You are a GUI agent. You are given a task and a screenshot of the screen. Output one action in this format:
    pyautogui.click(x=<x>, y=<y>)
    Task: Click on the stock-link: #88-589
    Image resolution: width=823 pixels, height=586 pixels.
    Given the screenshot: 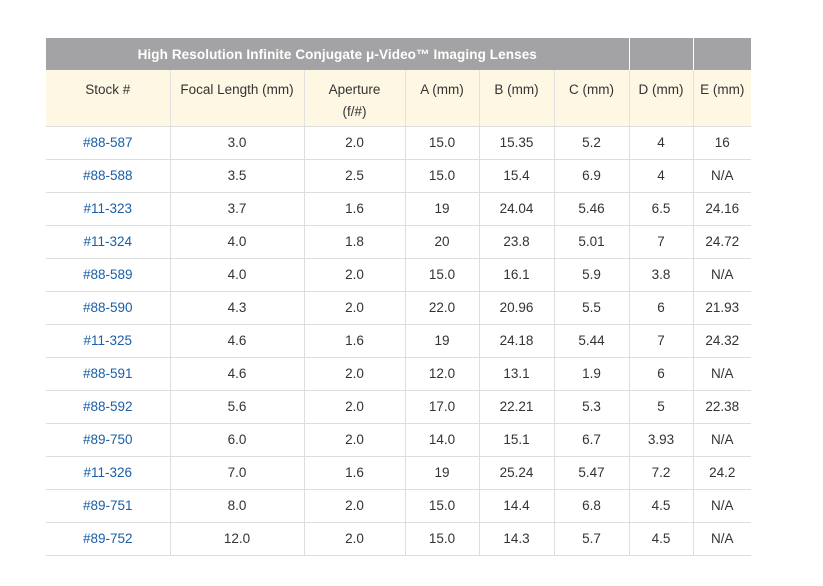 What is the action you would take?
    pyautogui.click(x=108, y=274)
    